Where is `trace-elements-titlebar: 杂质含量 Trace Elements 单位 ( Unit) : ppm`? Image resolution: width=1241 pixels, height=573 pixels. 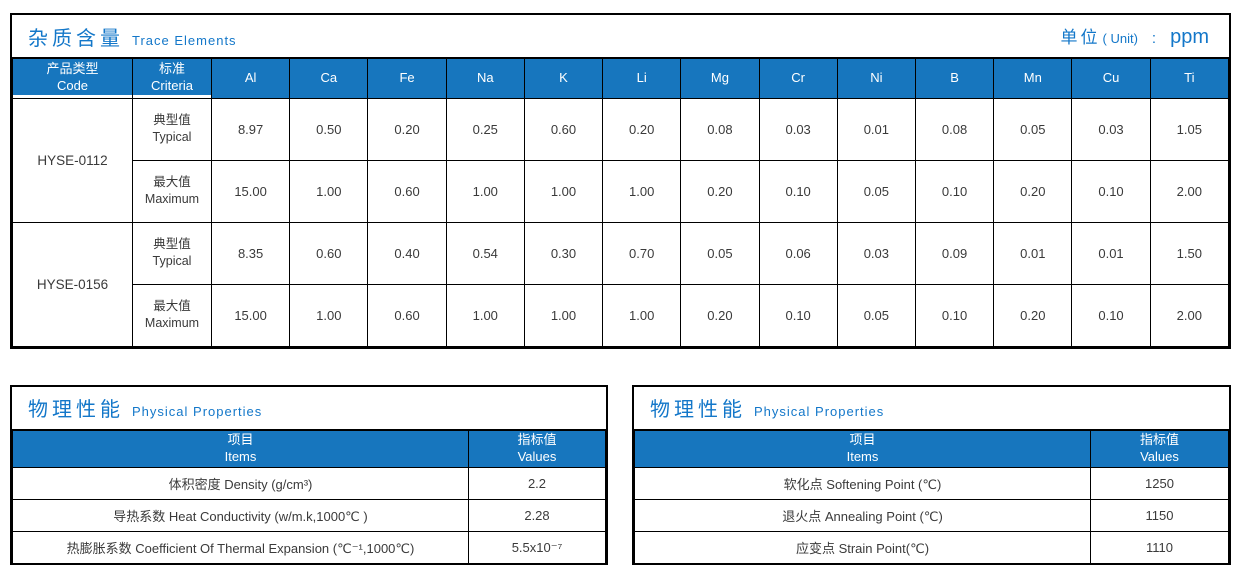
trace-elements-titlebar: 杂质含量 Trace Elements 单位 ( Unit) : ppm is located at coordinates (620, 36).